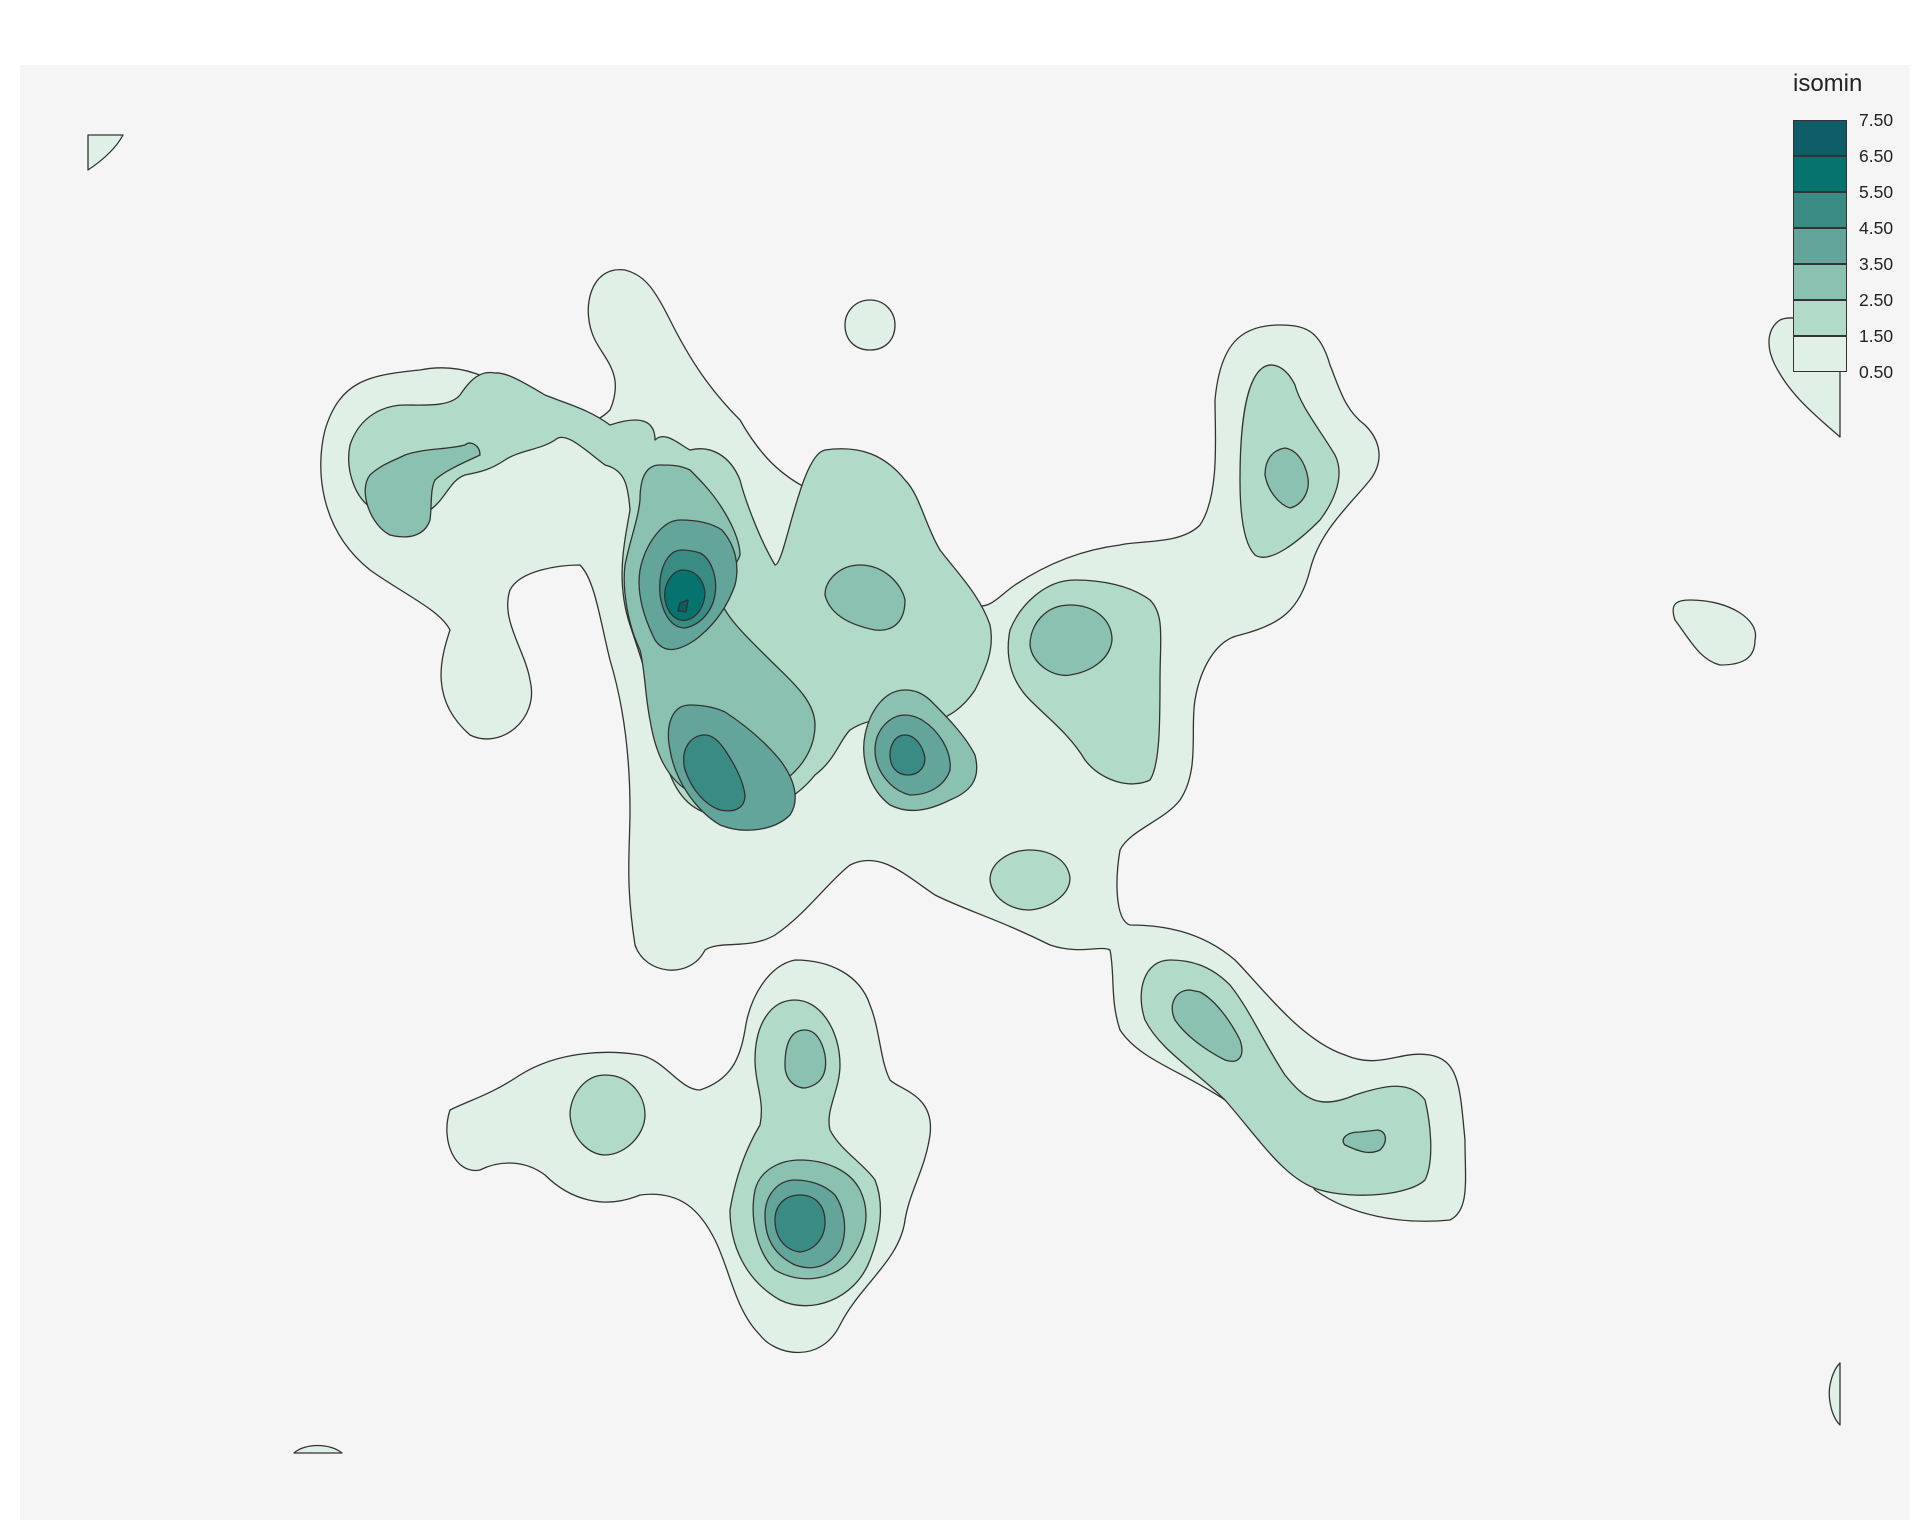 The width and height of the screenshot is (1920, 1536). I want to click on legend-tick-label: 3.50, so click(1876, 264).